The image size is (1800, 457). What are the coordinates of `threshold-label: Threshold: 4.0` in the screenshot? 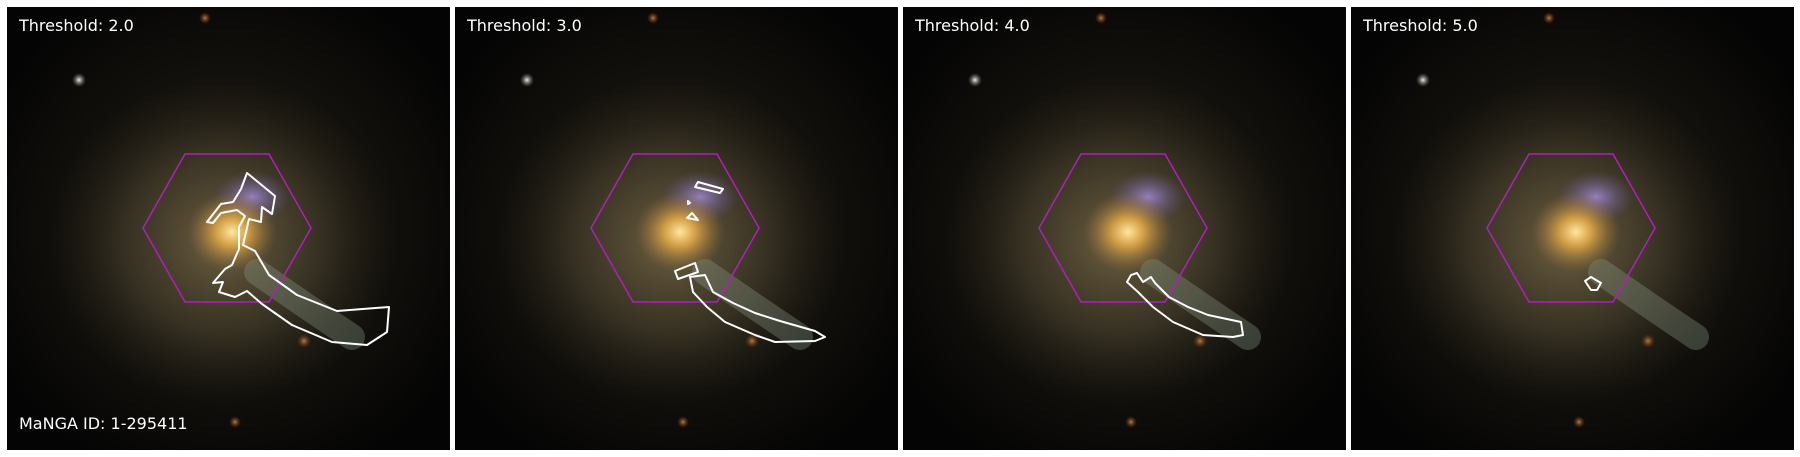 It's located at (972, 25).